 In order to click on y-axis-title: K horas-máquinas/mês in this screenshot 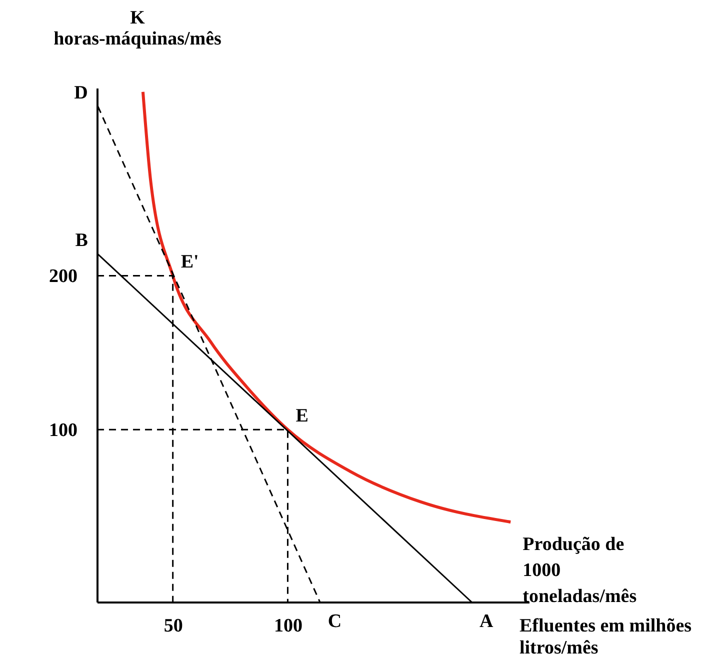, I will do `click(138, 29)`.